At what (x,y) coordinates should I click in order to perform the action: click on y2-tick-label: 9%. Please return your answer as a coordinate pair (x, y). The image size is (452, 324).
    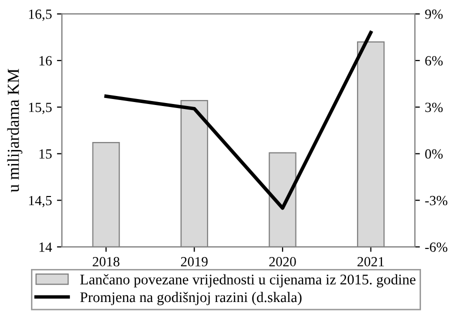
    Looking at the image, I should click on (434, 14).